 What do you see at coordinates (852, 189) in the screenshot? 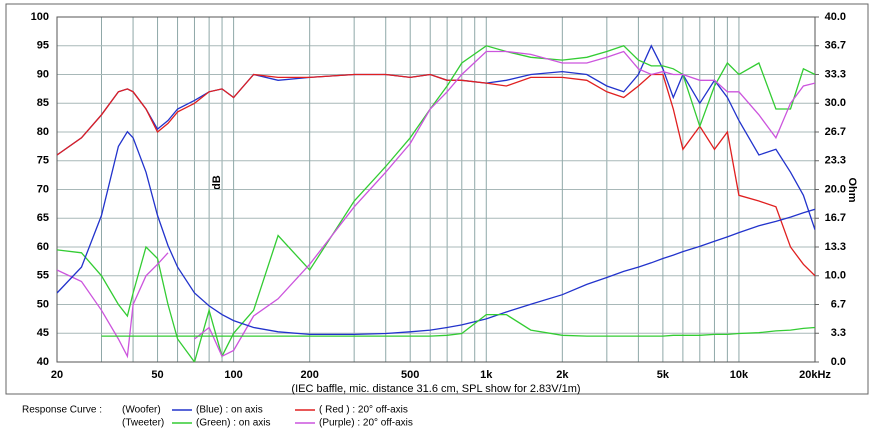
I see `y2-axis-label: Ohm` at bounding box center [852, 189].